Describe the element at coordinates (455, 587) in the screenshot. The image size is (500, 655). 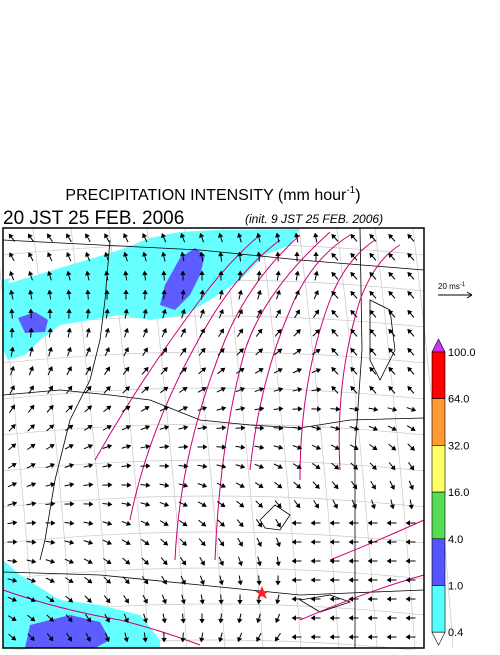
I see `colorbar-label: 1.0` at that location.